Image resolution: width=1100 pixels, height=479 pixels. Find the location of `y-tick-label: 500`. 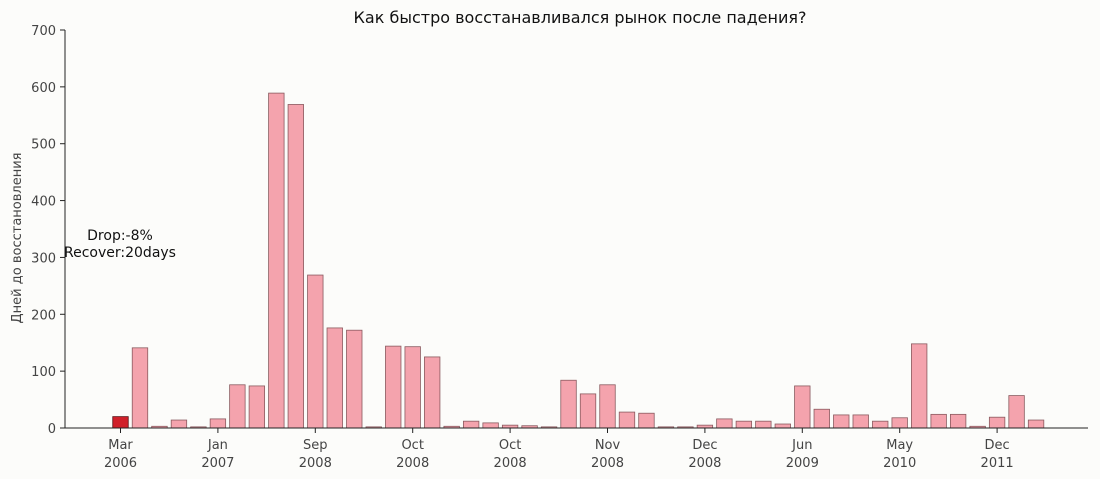

y-tick-label: 500 is located at coordinates (43, 145).